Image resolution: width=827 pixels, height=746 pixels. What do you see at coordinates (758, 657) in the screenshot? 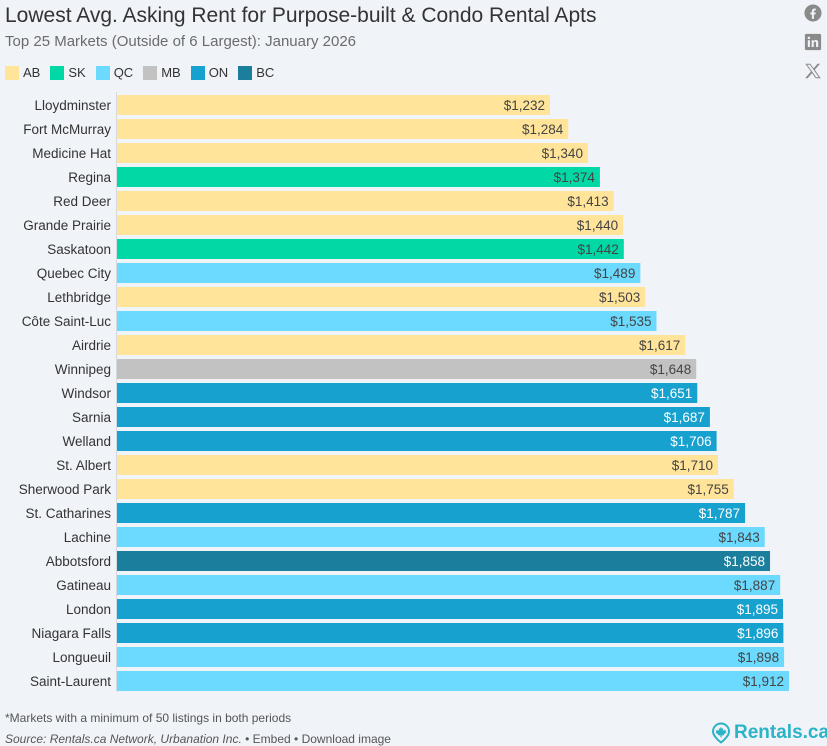
I see `value-label: $1,898` at bounding box center [758, 657].